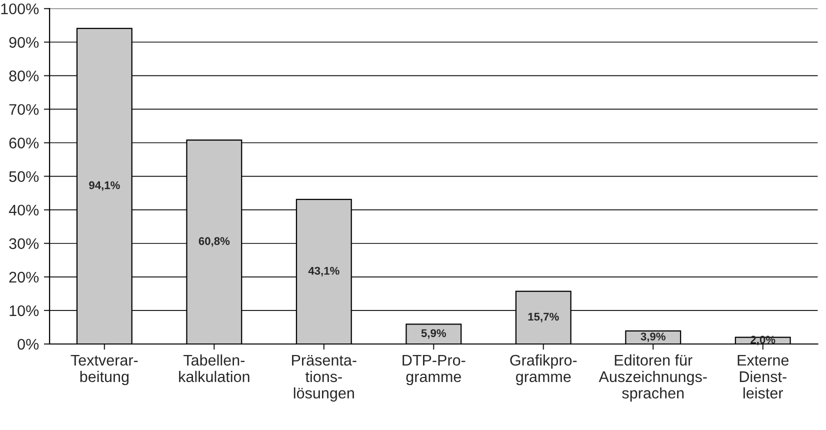 Image resolution: width=826 pixels, height=430 pixels. Describe the element at coordinates (652, 378) in the screenshot. I see `x-tick-label: Editoren für Auszeichnungs- sprachen` at that location.